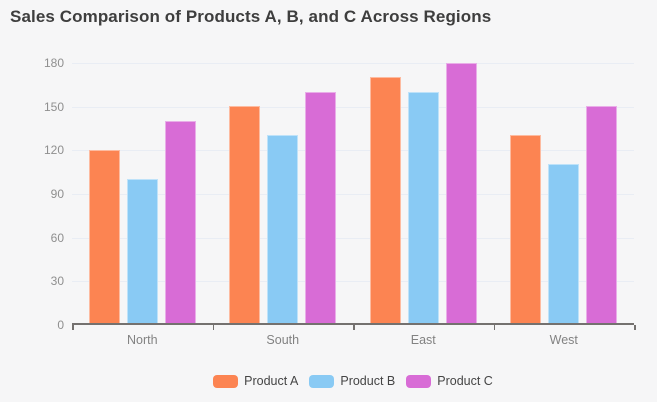 The image size is (657, 402). I want to click on bar-group-east, so click(423, 193).